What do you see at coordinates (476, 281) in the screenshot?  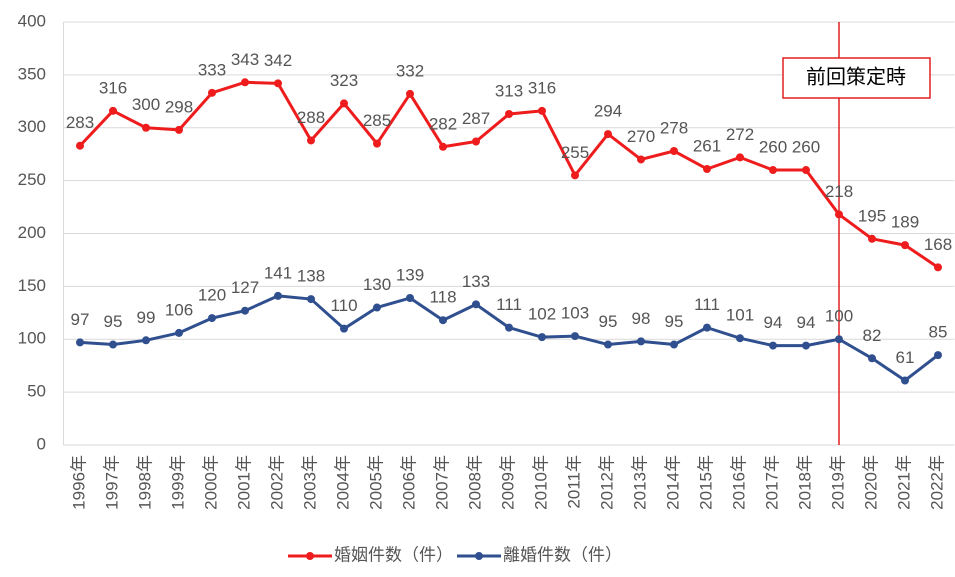 I see `data-label: 133` at bounding box center [476, 281].